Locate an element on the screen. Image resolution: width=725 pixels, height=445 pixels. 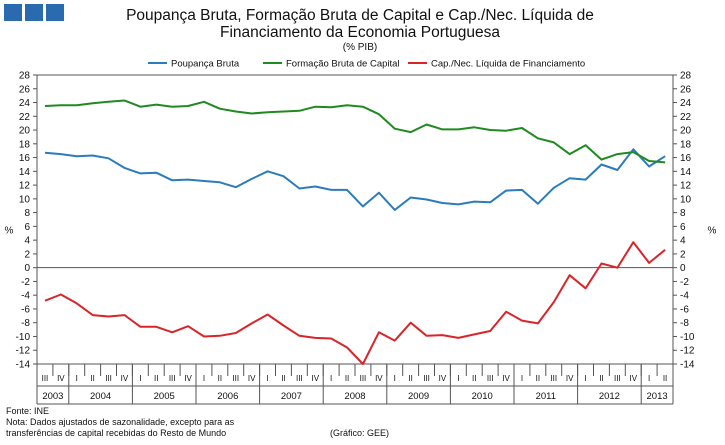
y-tick-label-left: 10 is located at coordinates (25, 199).